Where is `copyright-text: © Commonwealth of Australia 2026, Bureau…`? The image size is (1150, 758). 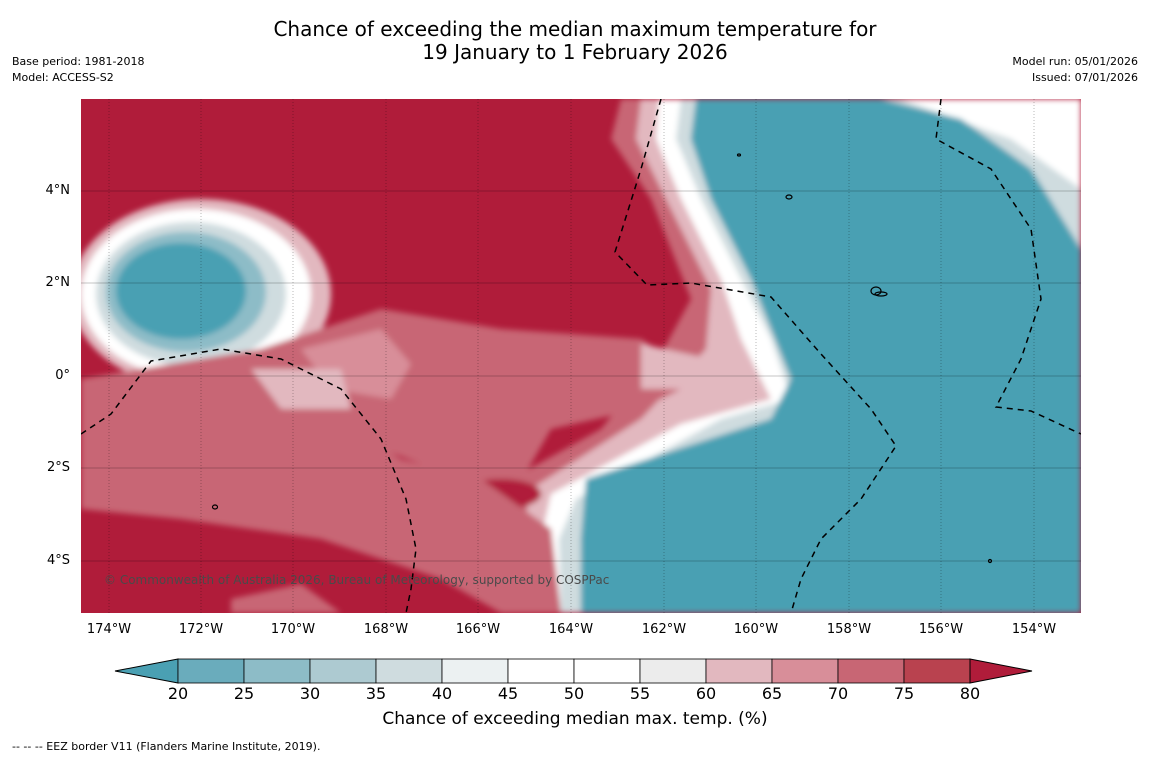
copyright-text: © Commonwealth of Australia 2026, Bureau… is located at coordinates (357, 580).